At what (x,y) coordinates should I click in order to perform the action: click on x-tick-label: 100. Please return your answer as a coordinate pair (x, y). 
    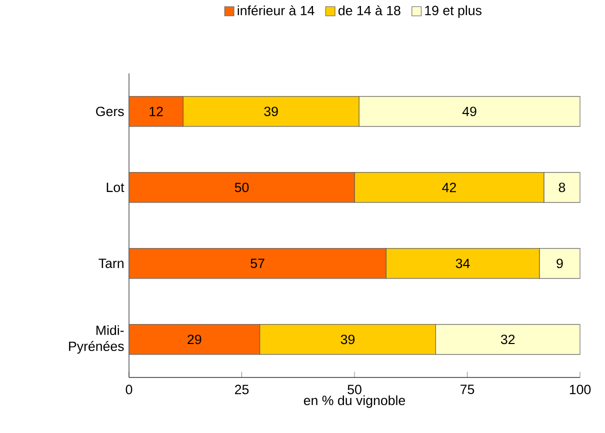
    Looking at the image, I should click on (580, 389).